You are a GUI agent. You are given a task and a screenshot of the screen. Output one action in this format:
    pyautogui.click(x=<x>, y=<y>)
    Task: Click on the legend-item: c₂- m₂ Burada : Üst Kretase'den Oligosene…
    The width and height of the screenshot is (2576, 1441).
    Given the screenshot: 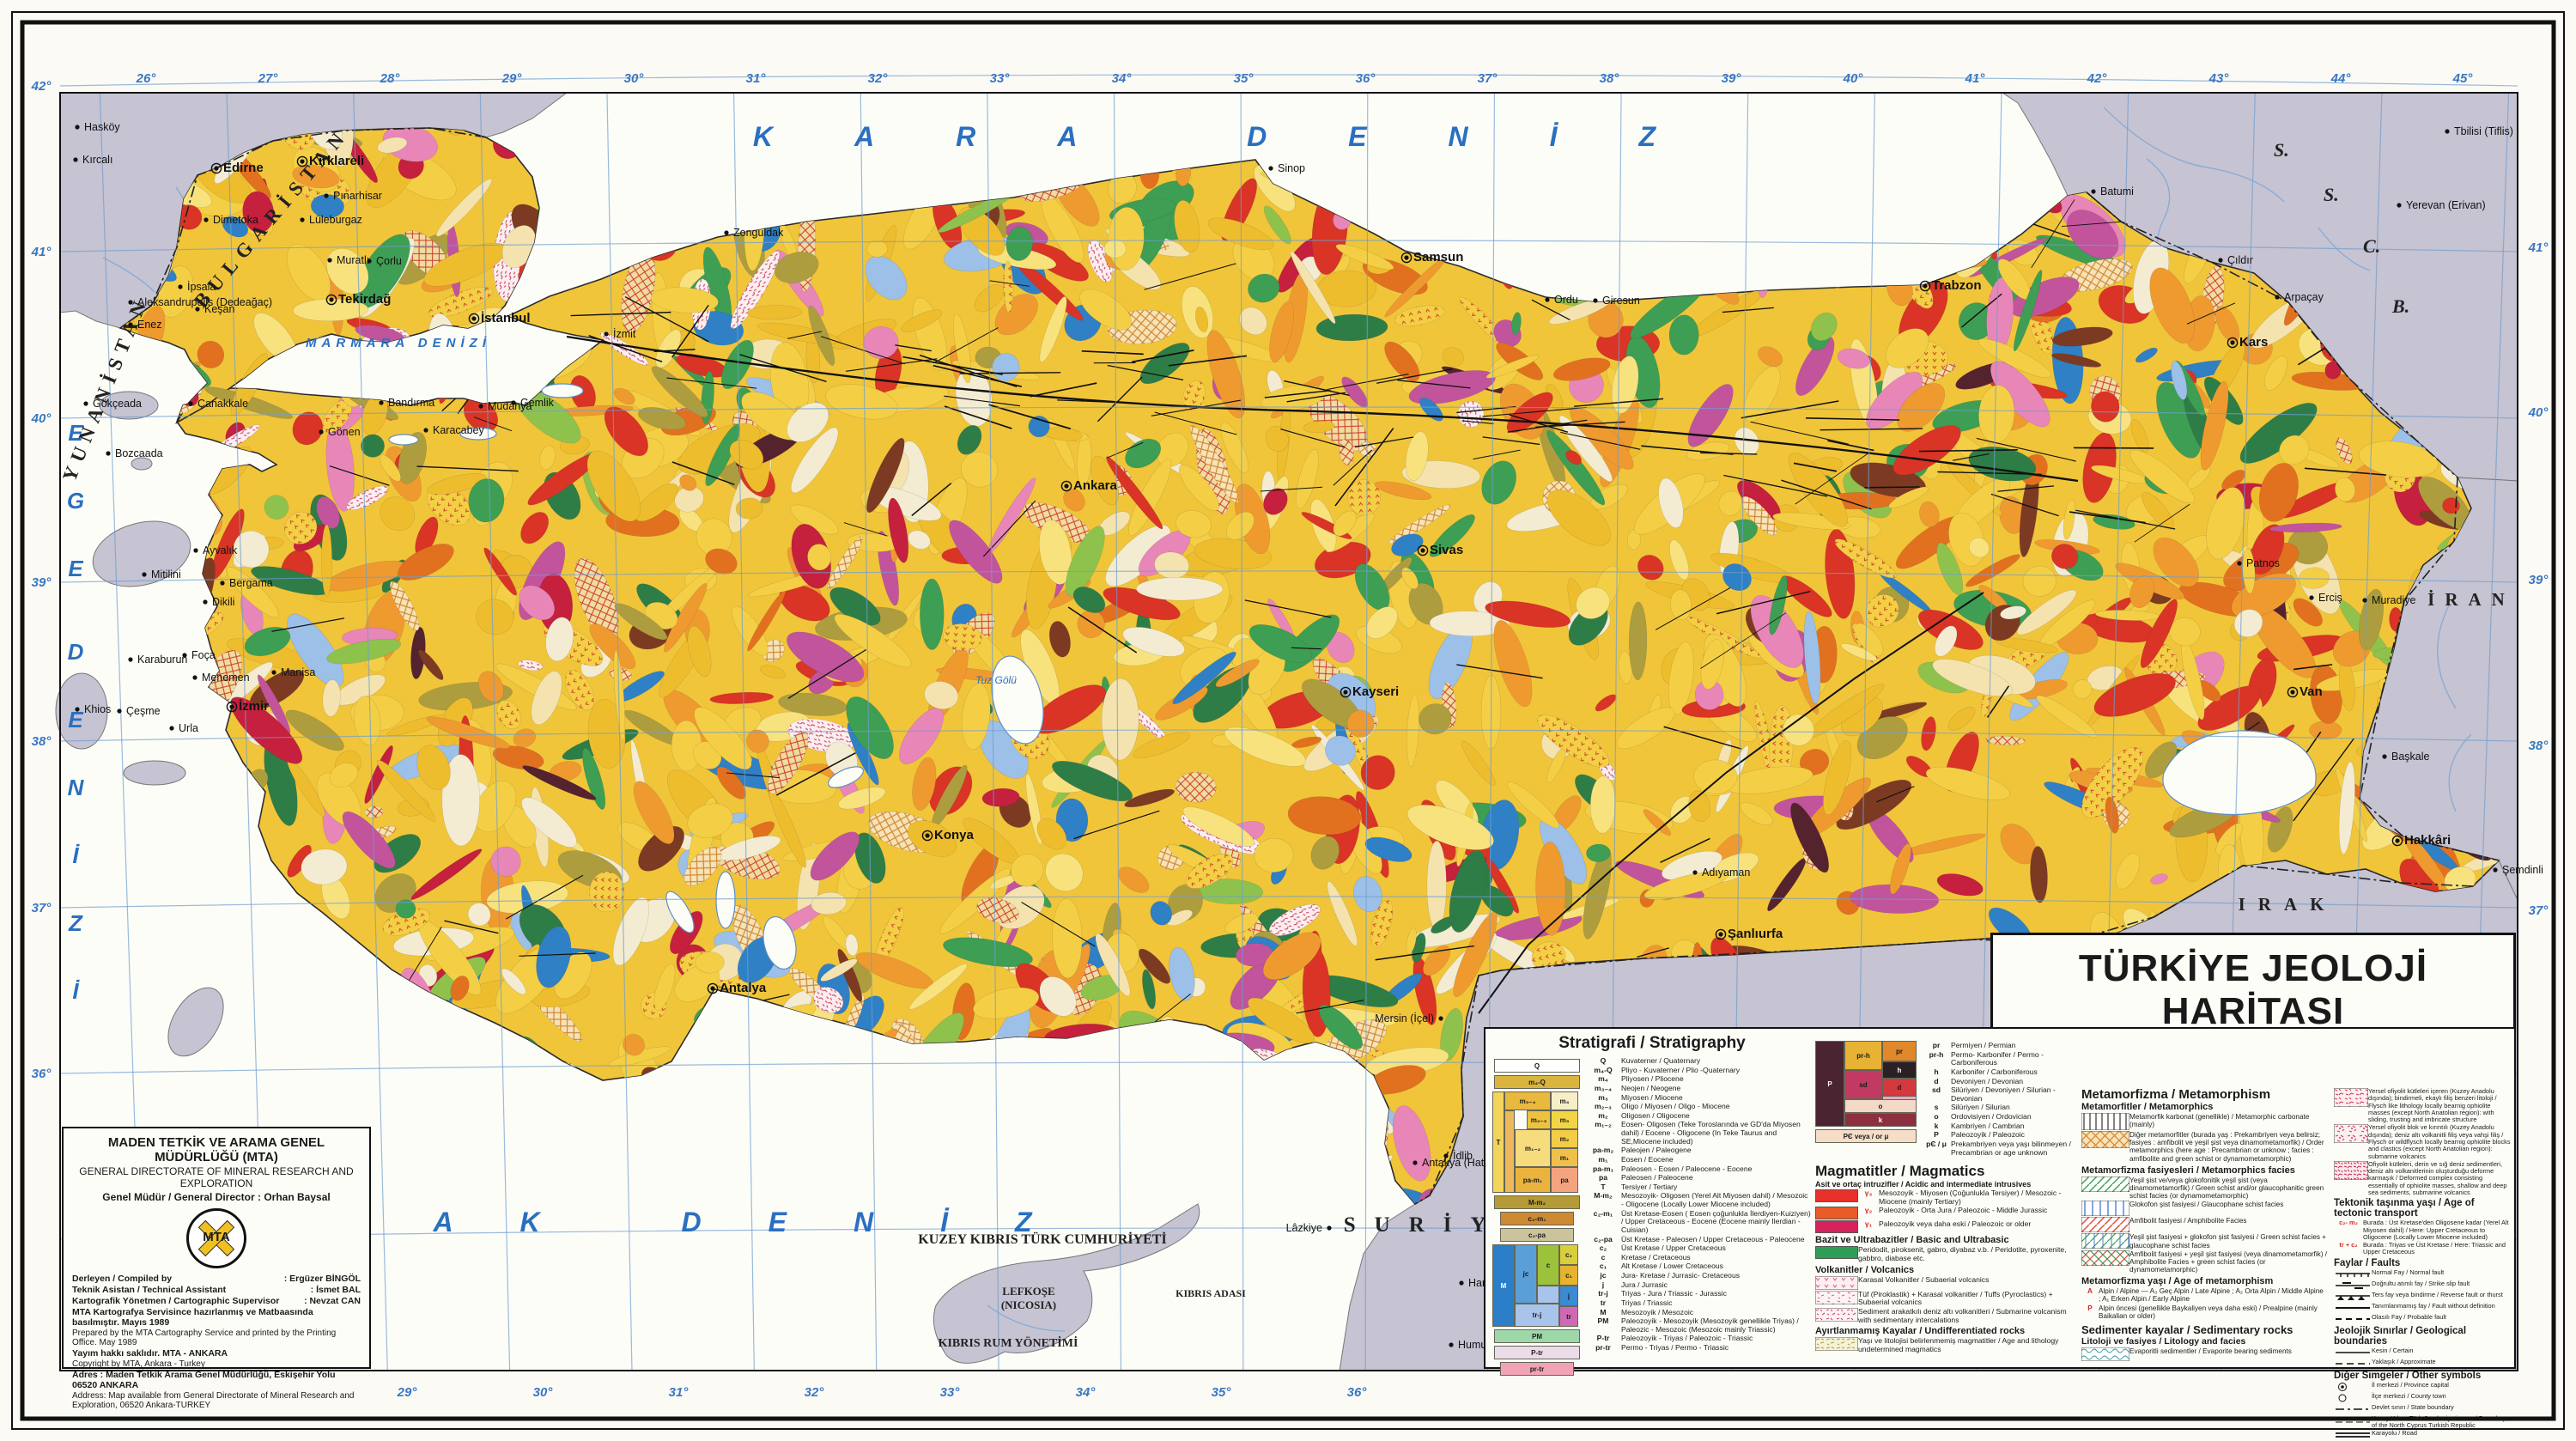 What is the action you would take?
    pyautogui.click(x=2422, y=1230)
    